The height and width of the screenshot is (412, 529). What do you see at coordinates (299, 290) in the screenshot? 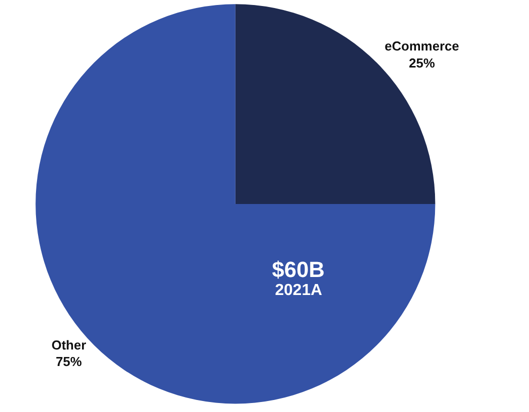
I see `text: 2021A` at bounding box center [299, 290].